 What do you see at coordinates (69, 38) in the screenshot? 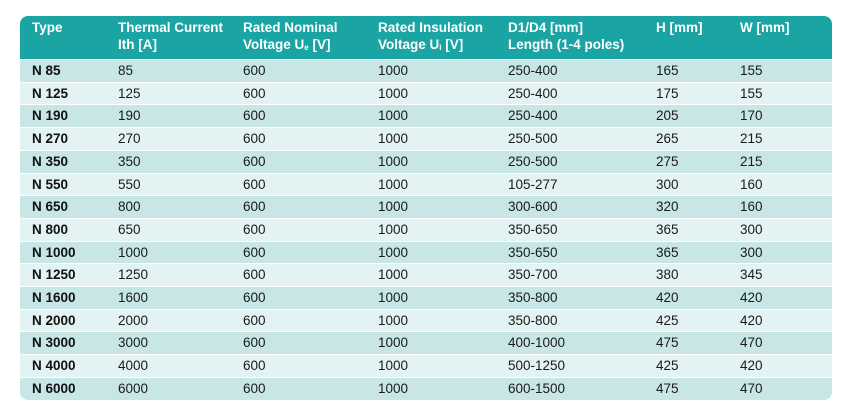
I see `header-type: Type` at bounding box center [69, 38].